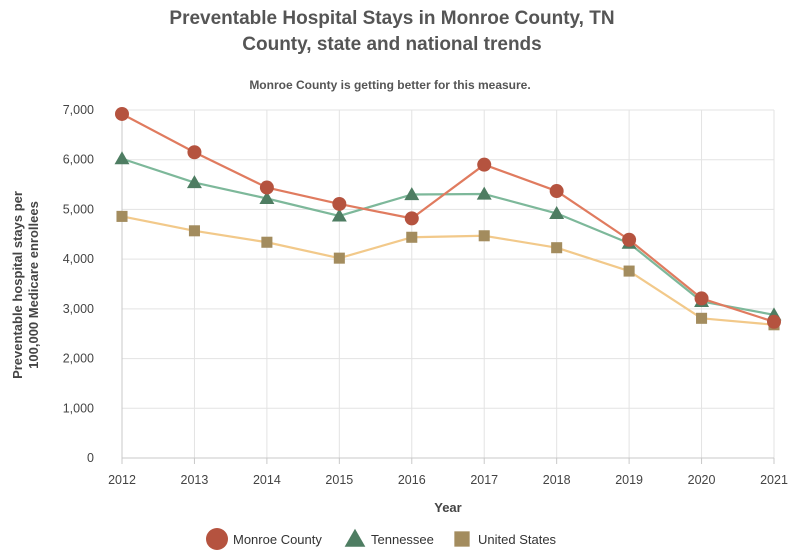 The width and height of the screenshot is (793, 553). I want to click on x-tick-label: 2015, so click(339, 480).